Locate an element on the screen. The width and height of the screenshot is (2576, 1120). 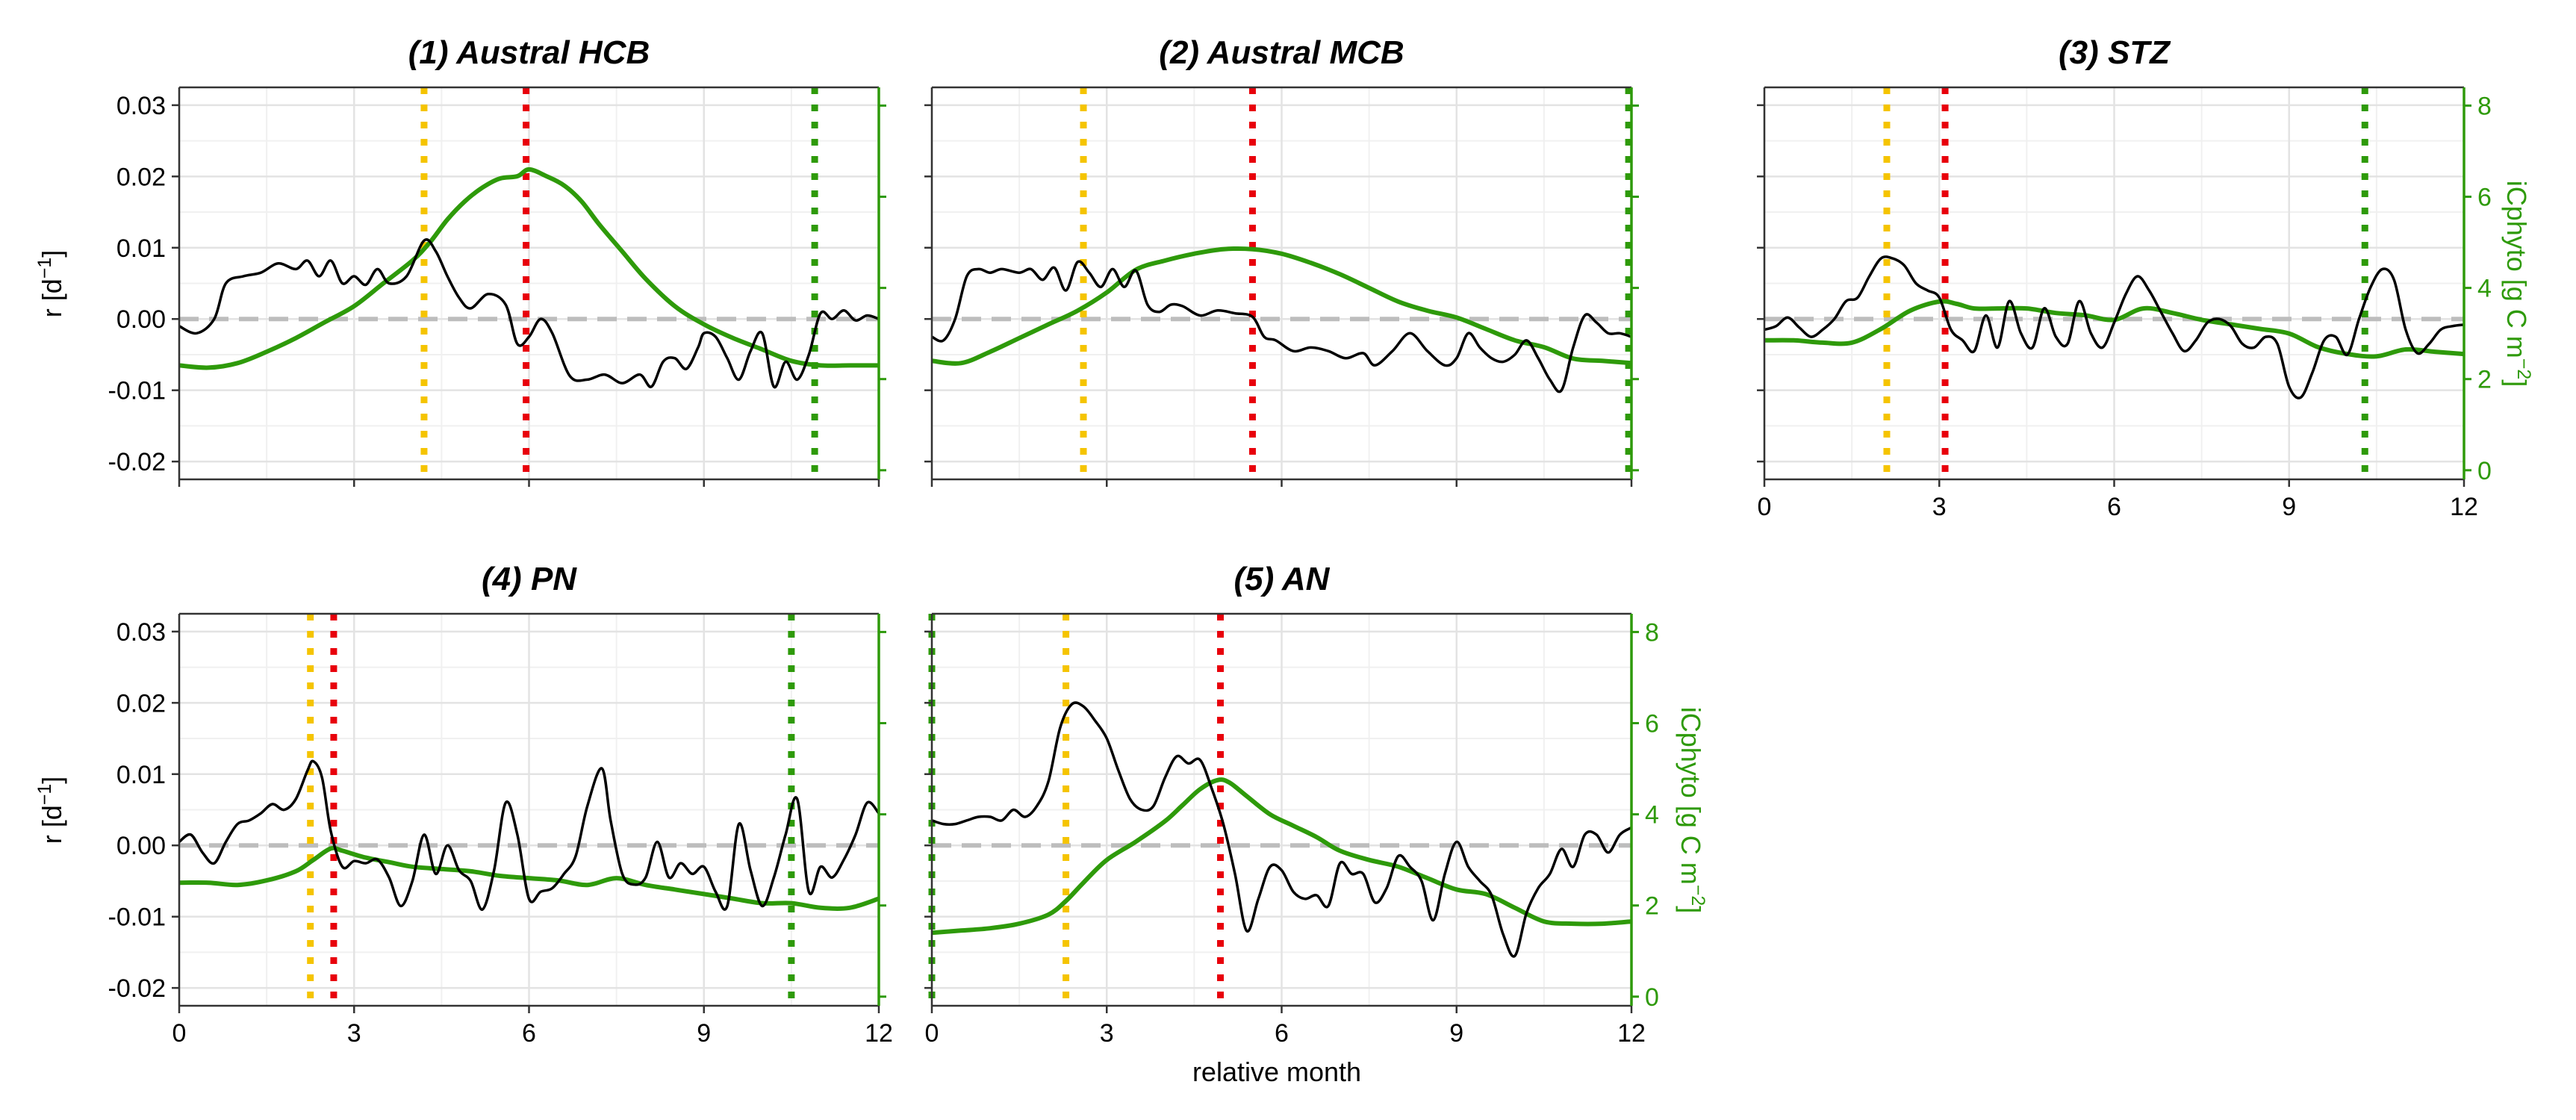
chart-panel-5: 0 2 4 6 8 0 3 6 9 12 (5) AN is located at coordinates (1291, 804).